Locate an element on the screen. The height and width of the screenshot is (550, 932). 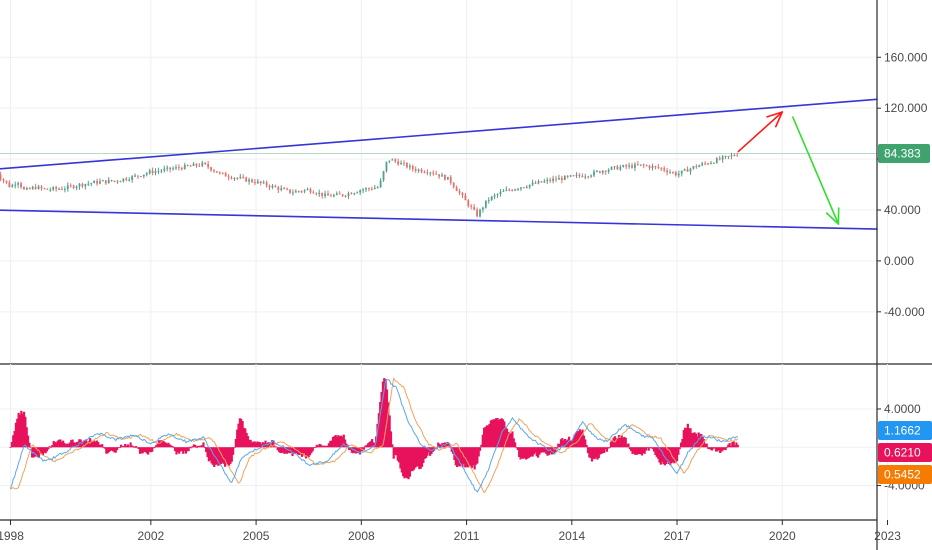
price-y-tick-label: -40.000 is located at coordinates (904, 312).